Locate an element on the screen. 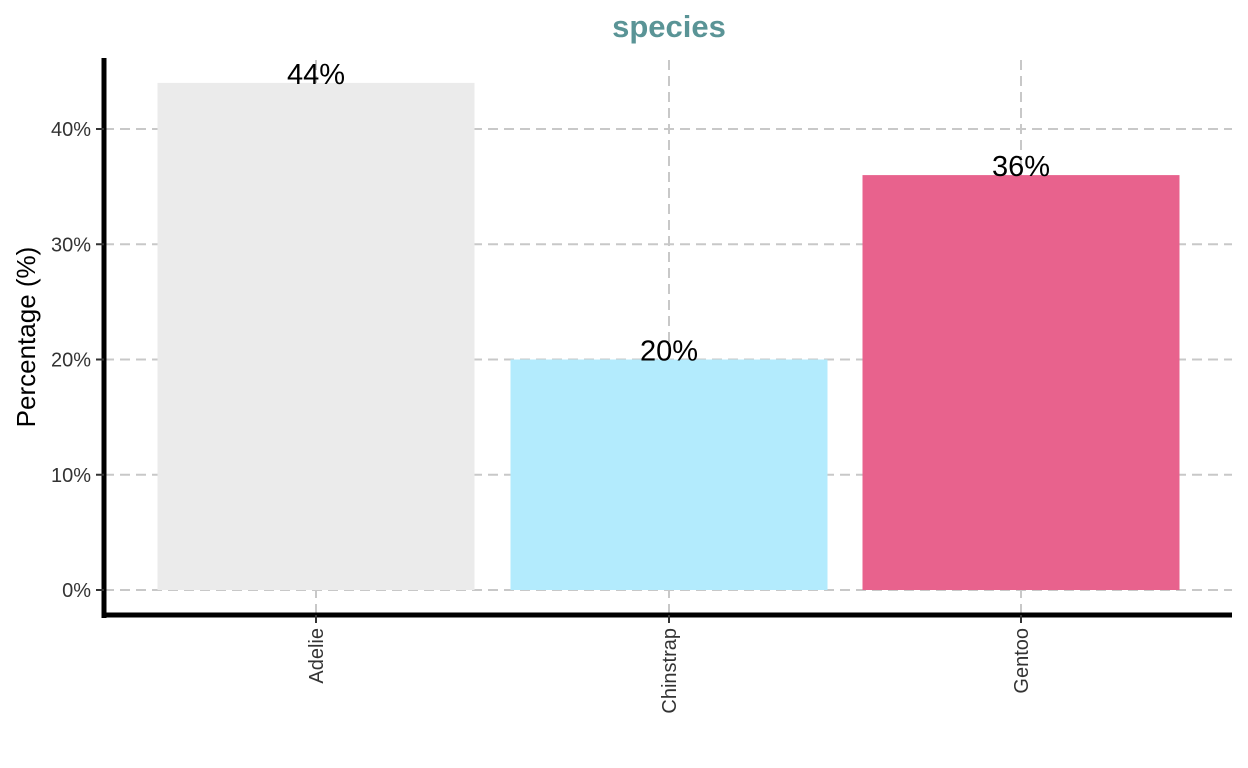 This screenshot has width=1248, height=768. bar-chinstrap is located at coordinates (669, 474).